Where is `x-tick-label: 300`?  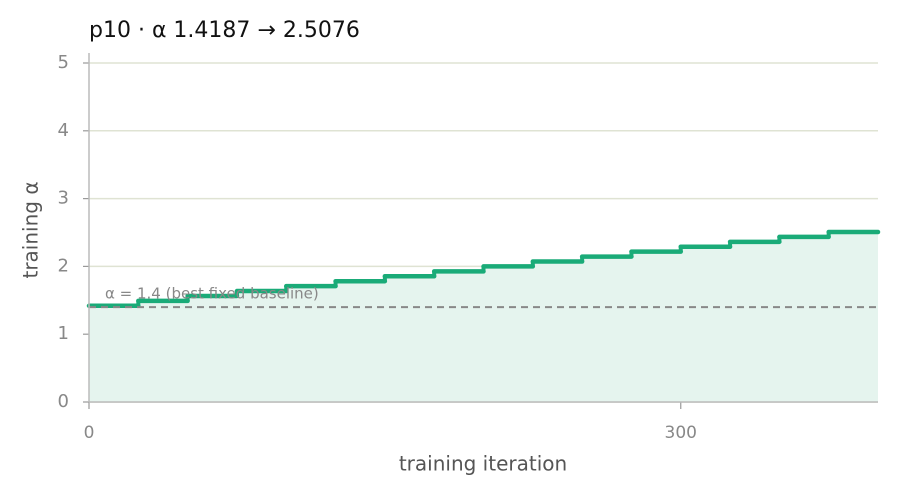
x-tick-label: 300 is located at coordinates (681, 433).